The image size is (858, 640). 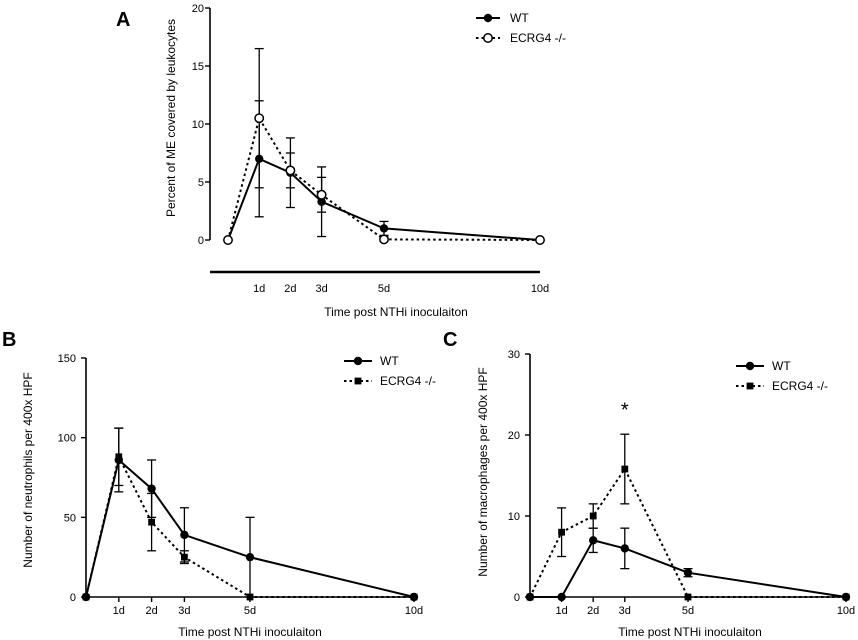 What do you see at coordinates (201, 183) in the screenshot?
I see `y-tick-label: 5` at bounding box center [201, 183].